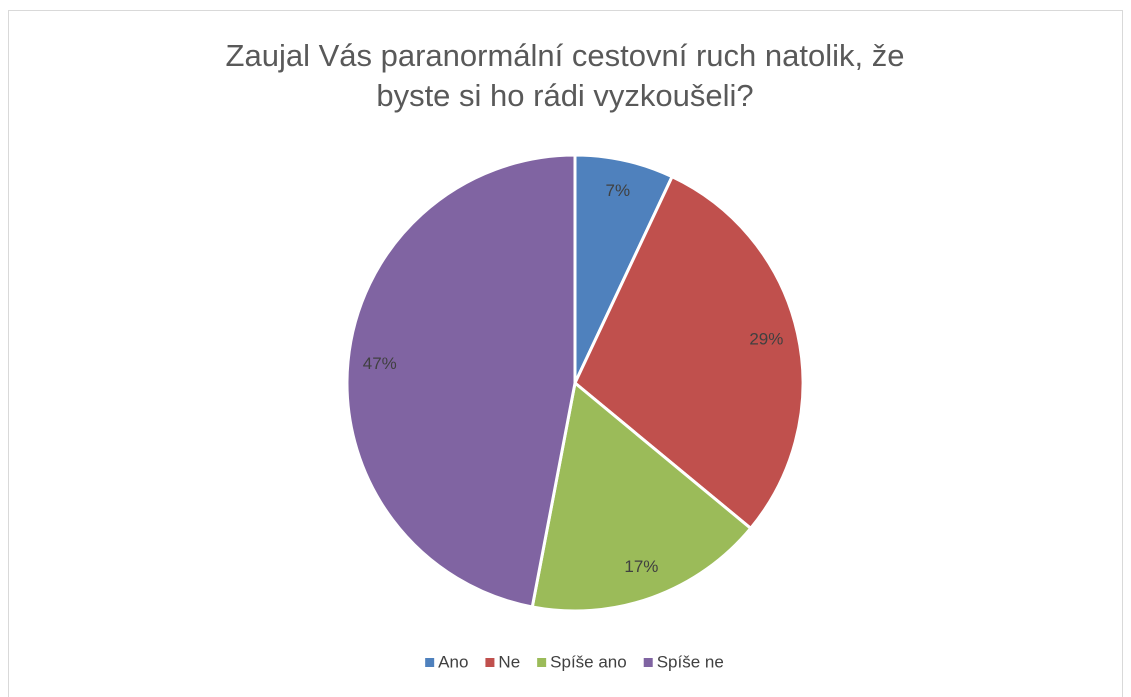  I want to click on data-label: 29%, so click(766, 339).